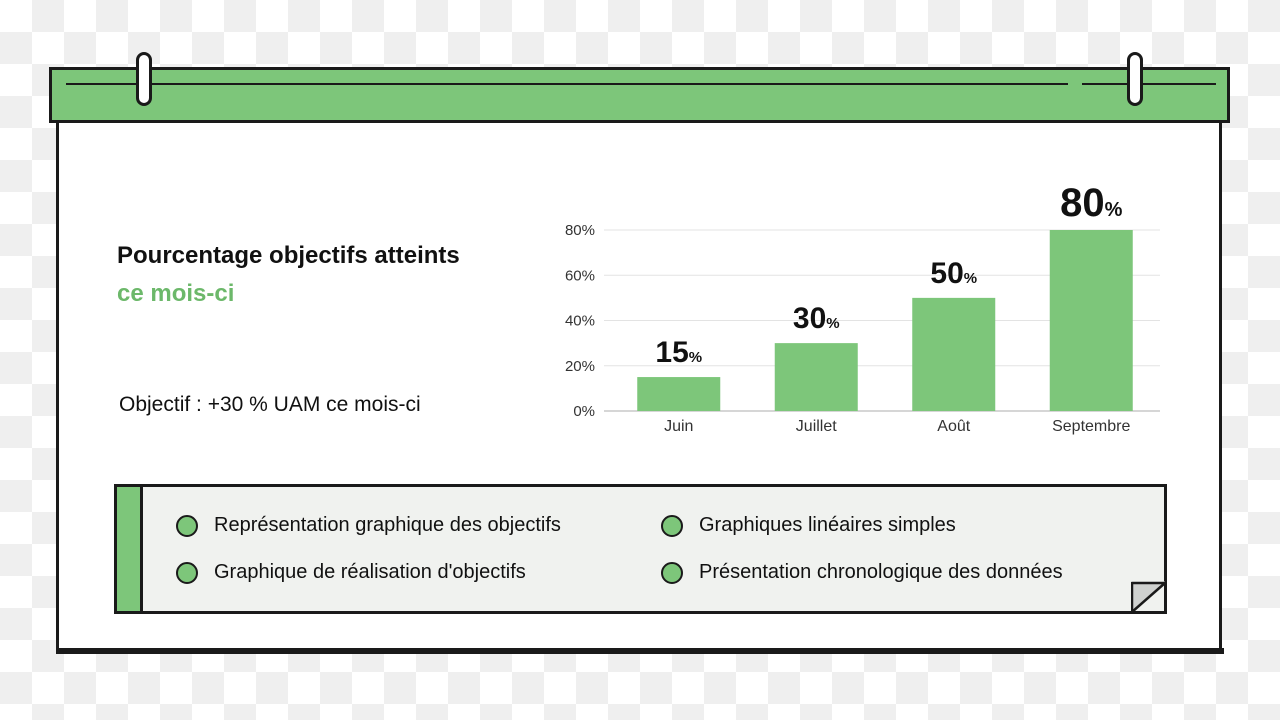  Describe the element at coordinates (270, 404) in the screenshot. I see `objective-text: Objectif : +30 % UAM ce mois-ci` at that location.